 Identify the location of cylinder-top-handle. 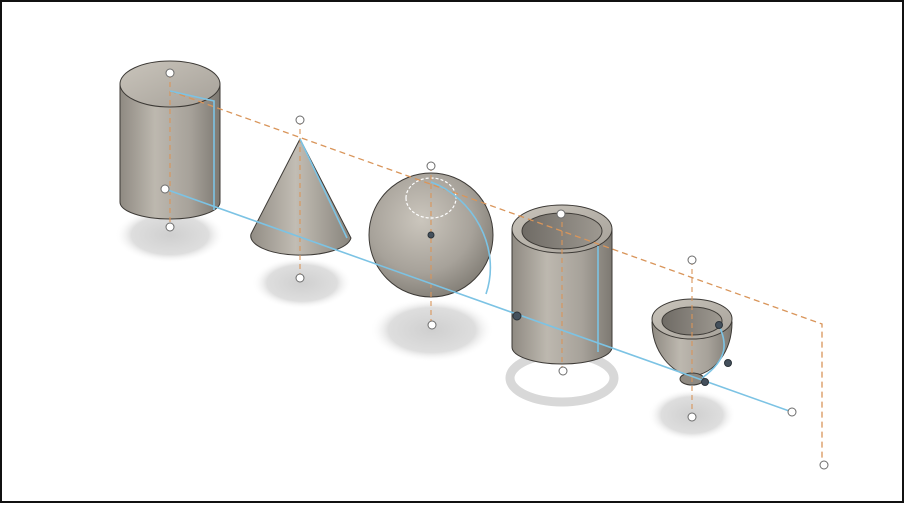
(170, 73).